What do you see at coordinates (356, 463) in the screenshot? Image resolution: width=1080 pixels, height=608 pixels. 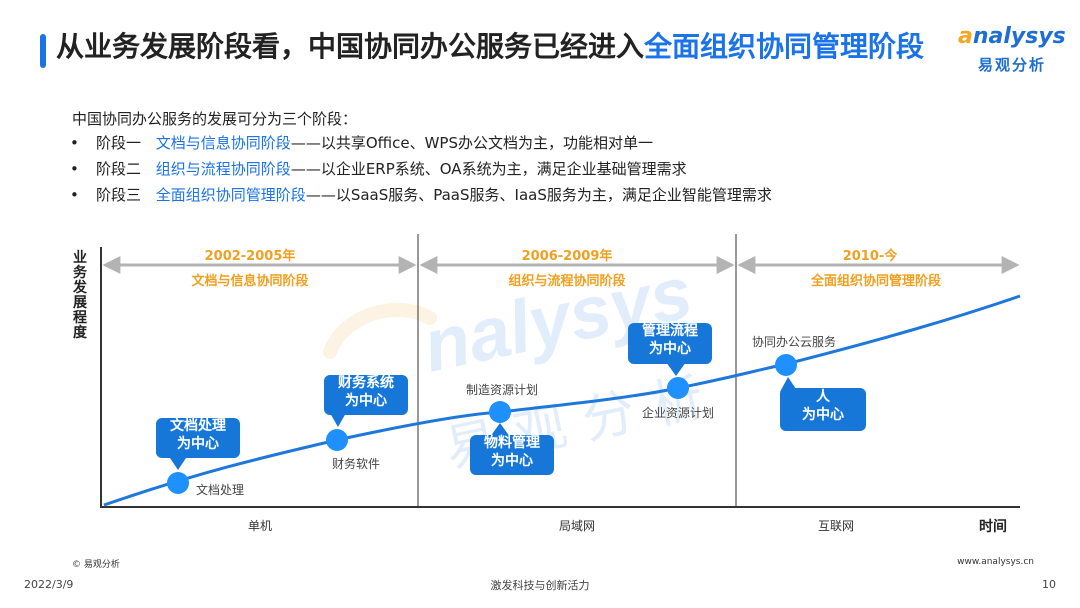 I see `milestone-label: 财务软件` at bounding box center [356, 463].